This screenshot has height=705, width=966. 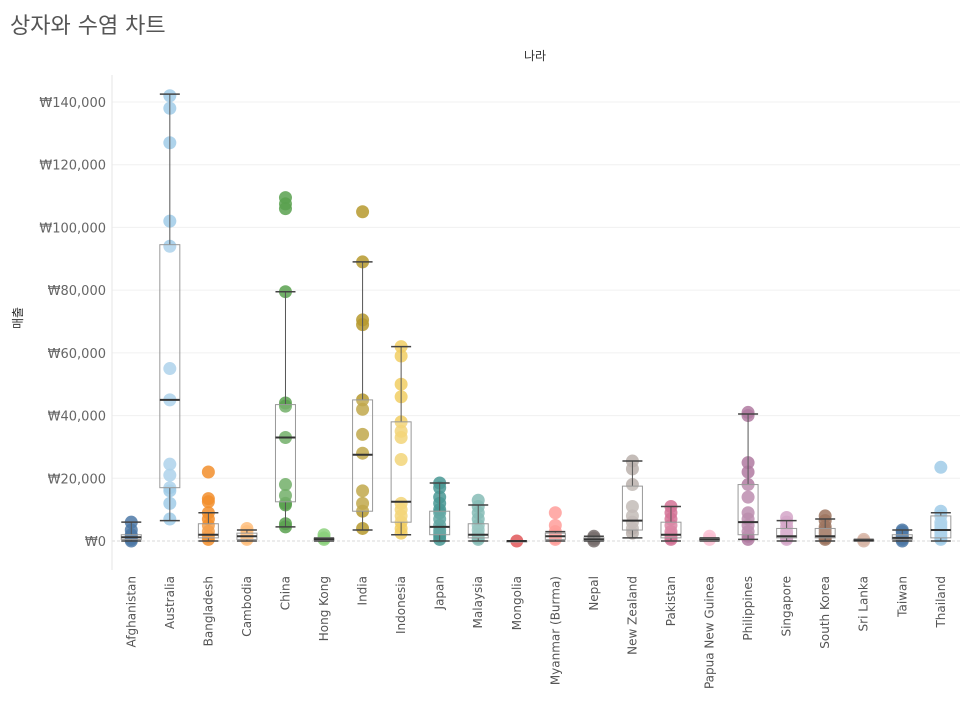 What do you see at coordinates (72, 166) in the screenshot?
I see `y-tick-label: ₩120,000` at bounding box center [72, 166].